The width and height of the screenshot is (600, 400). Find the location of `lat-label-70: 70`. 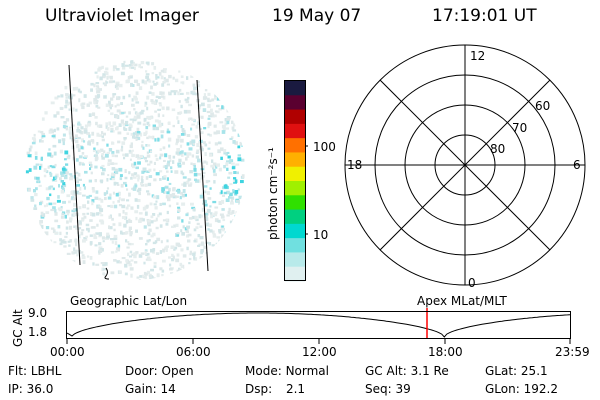

lat-label-70: 70 is located at coordinates (519, 128).